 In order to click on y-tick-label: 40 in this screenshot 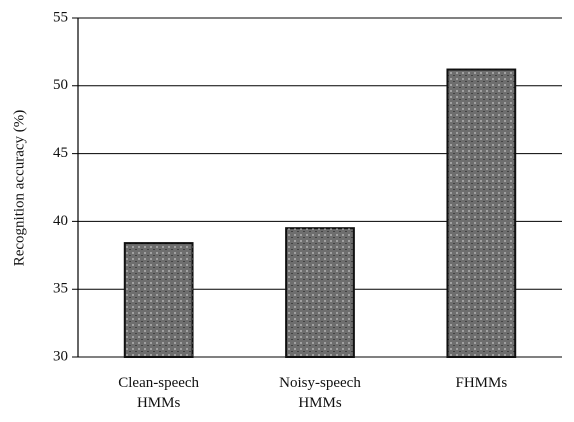, I will do `click(60, 221)`.